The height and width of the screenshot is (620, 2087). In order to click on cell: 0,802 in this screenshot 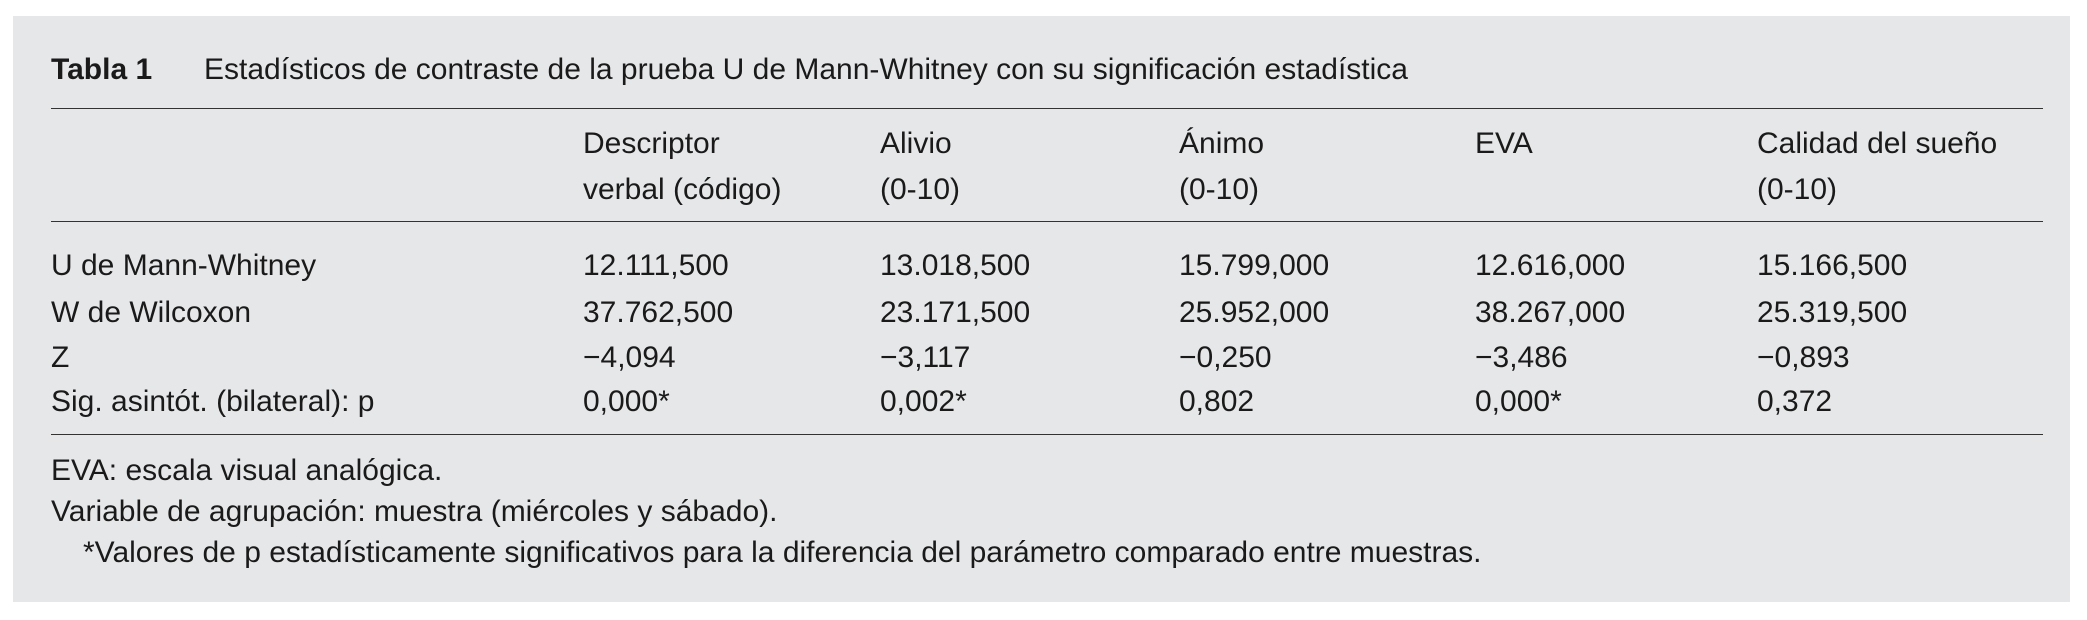, I will do `click(1217, 401)`.